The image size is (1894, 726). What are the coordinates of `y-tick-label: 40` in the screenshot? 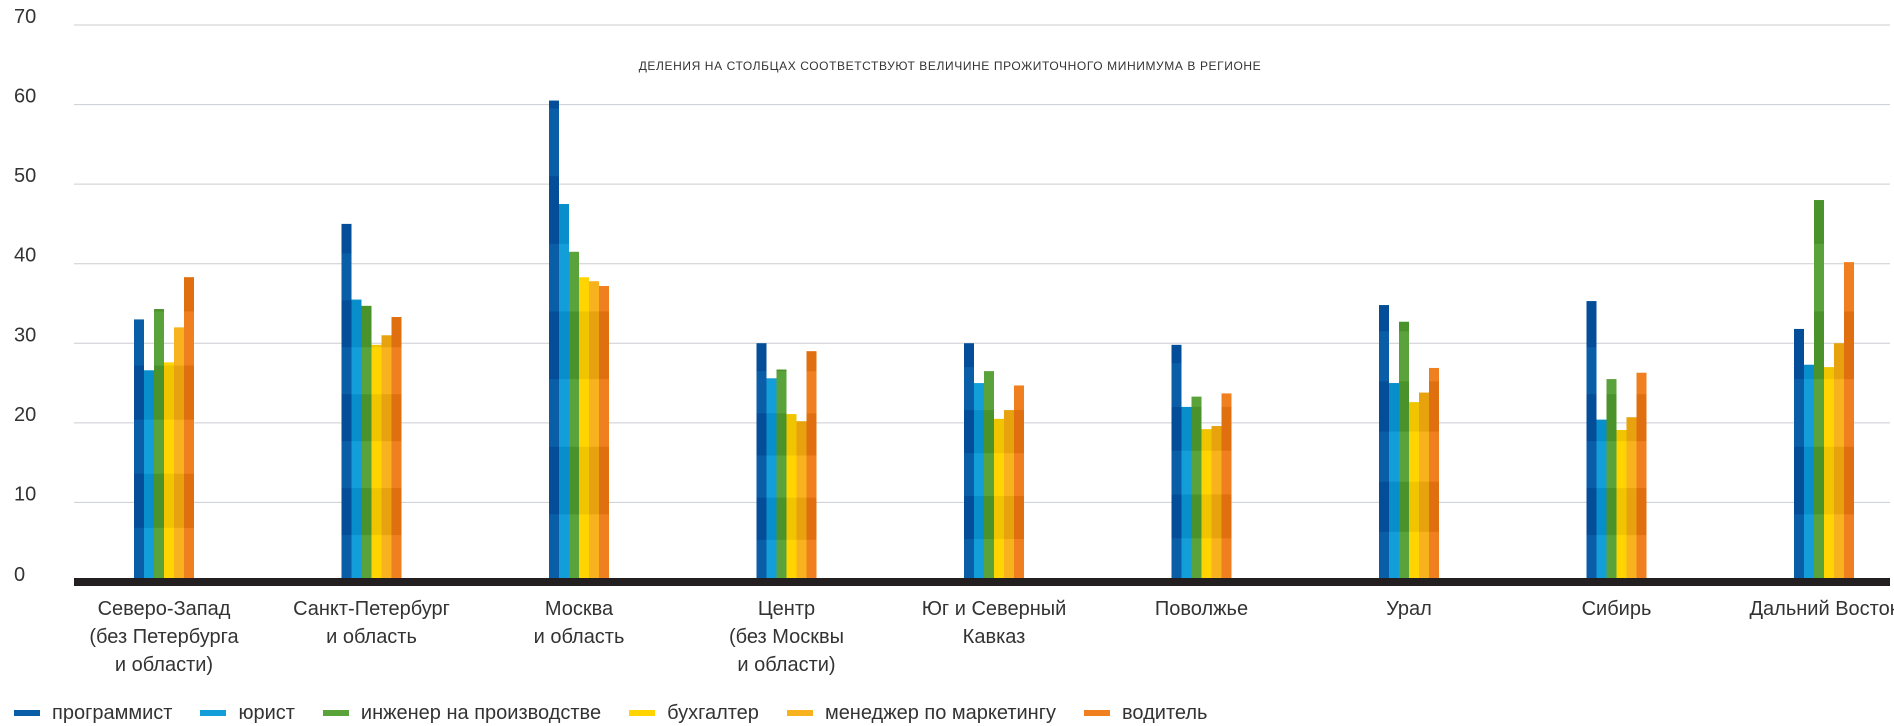 It's located at (25, 256).